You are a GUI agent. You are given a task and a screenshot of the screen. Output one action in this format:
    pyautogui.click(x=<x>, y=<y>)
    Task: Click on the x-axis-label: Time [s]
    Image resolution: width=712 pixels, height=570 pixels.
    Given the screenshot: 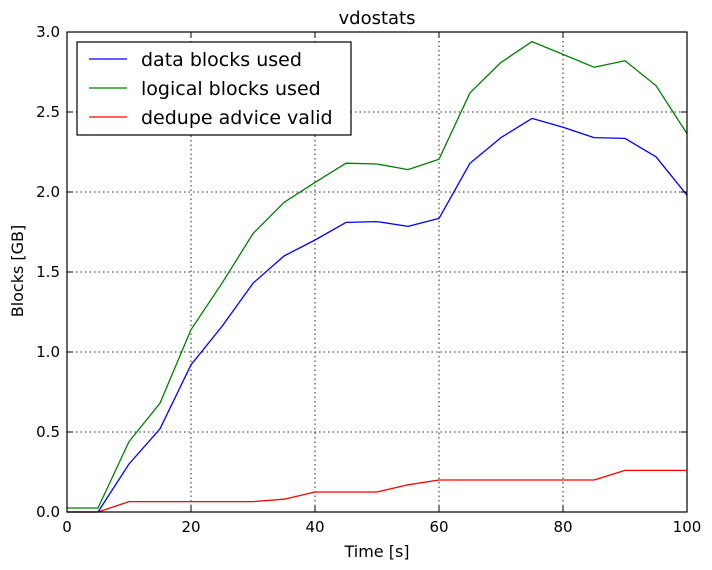 What is the action you would take?
    pyautogui.click(x=376, y=551)
    